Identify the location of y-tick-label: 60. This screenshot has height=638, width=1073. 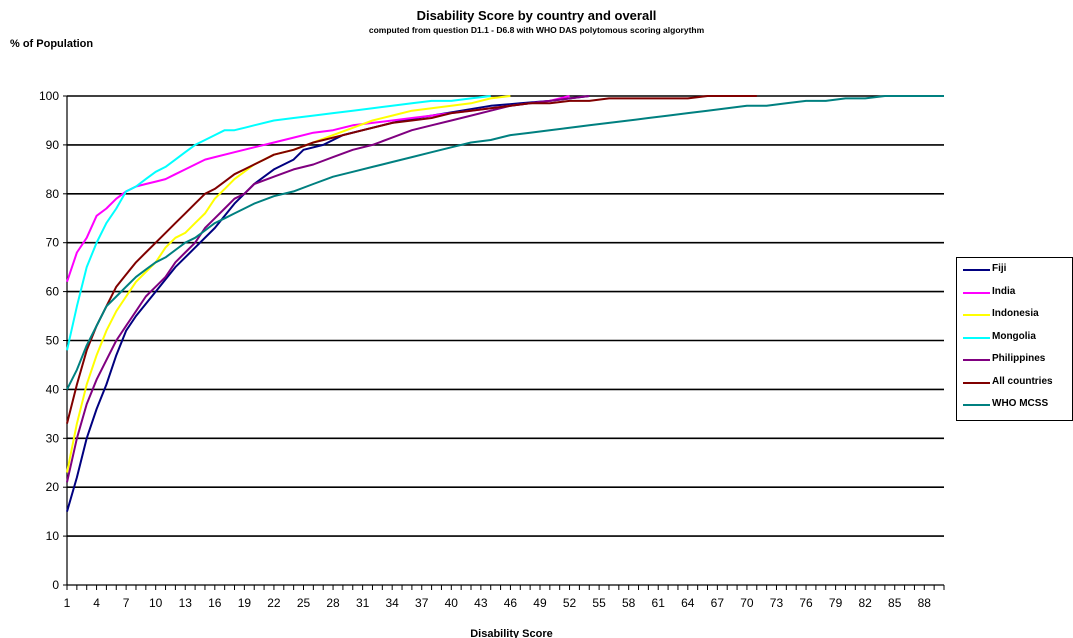
(53, 292).